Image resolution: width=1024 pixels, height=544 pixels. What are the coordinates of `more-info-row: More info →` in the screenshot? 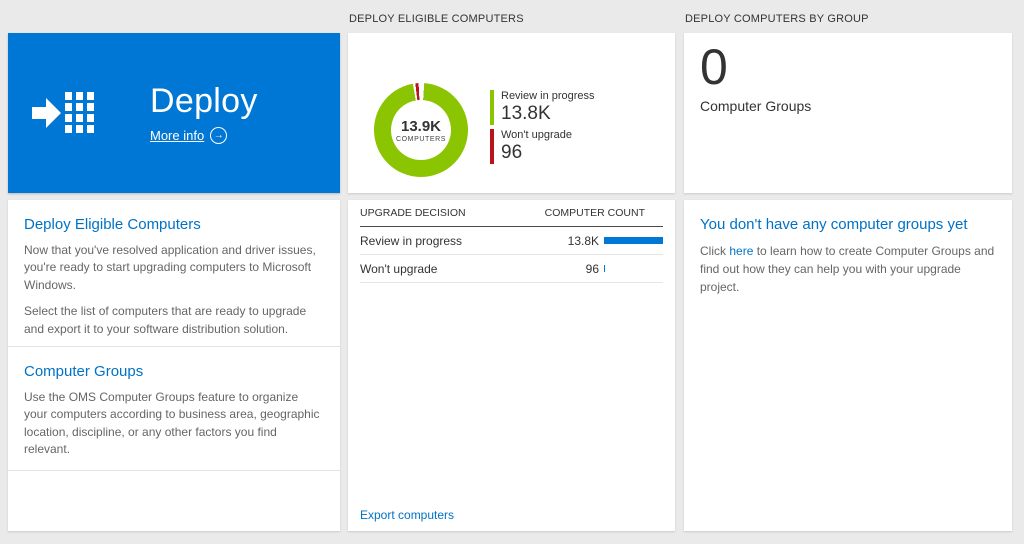 It's located at (204, 135).